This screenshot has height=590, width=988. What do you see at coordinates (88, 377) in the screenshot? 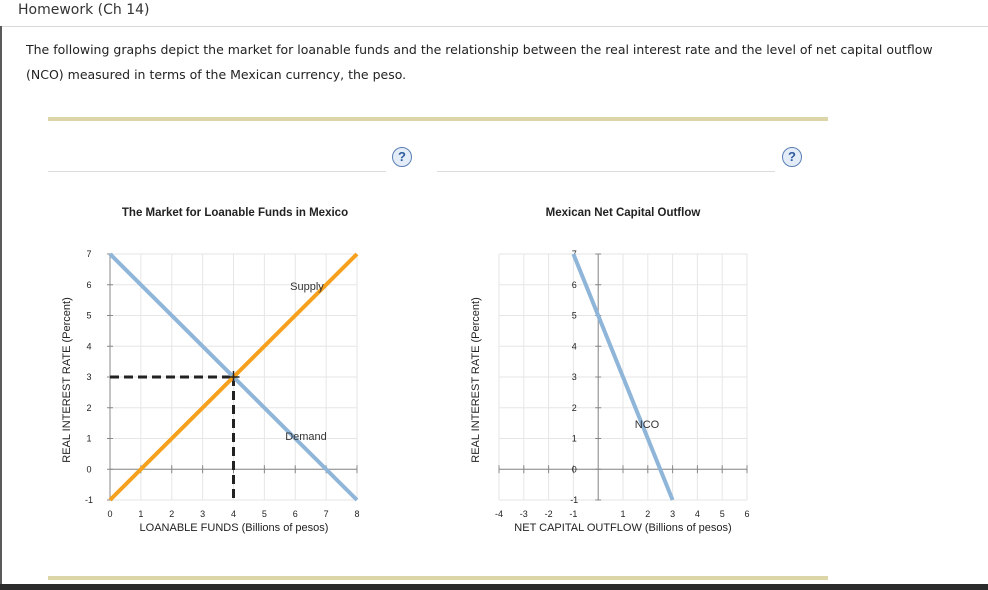
I see `chart1-y-tick-label: 3` at bounding box center [88, 377].